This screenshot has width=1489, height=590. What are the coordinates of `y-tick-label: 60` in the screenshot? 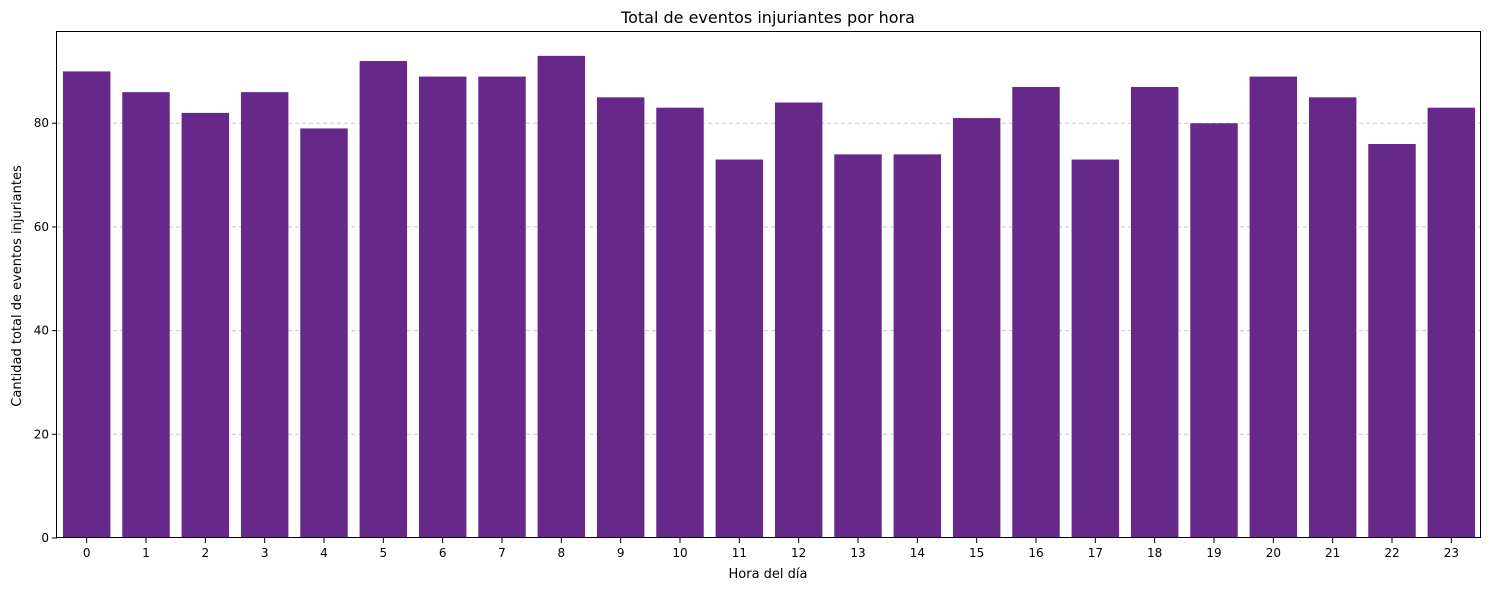 It's located at (41, 227).